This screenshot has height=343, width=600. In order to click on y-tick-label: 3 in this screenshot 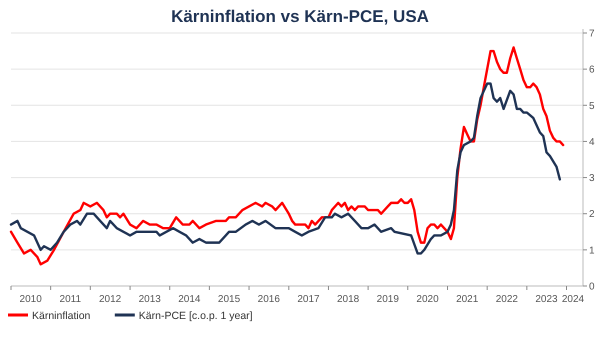, I will do `click(592, 178)`.